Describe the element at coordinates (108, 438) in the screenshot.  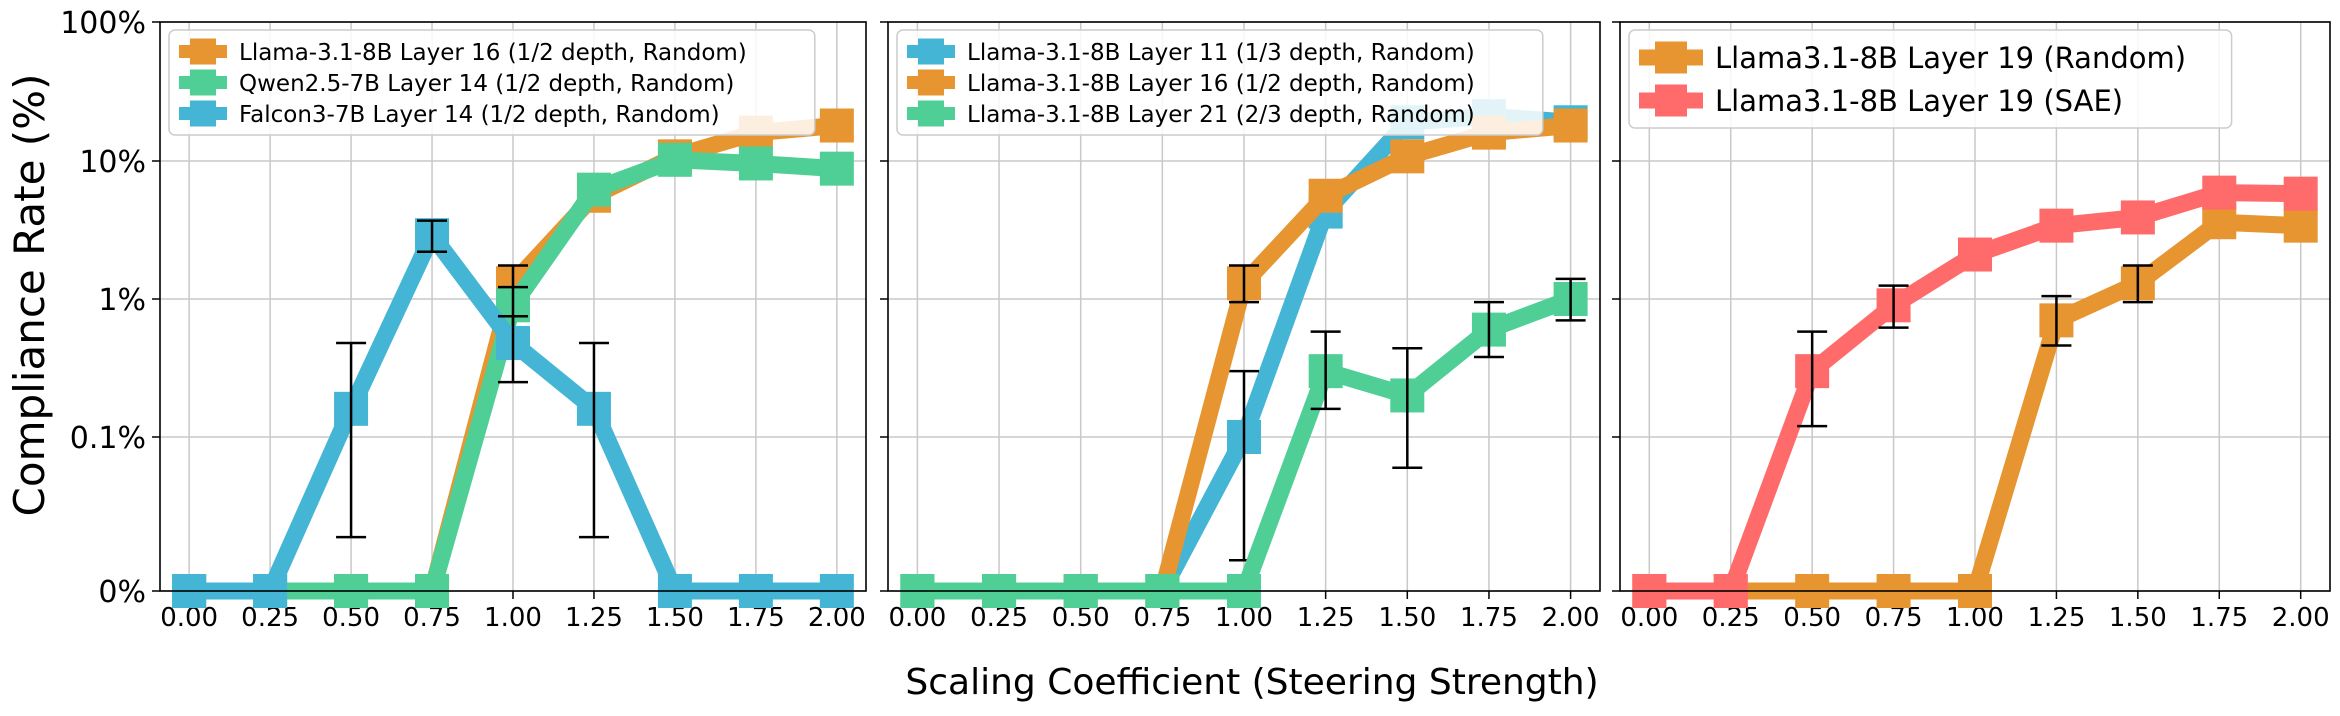
I see `y-tick-label: 0.1%` at that location.